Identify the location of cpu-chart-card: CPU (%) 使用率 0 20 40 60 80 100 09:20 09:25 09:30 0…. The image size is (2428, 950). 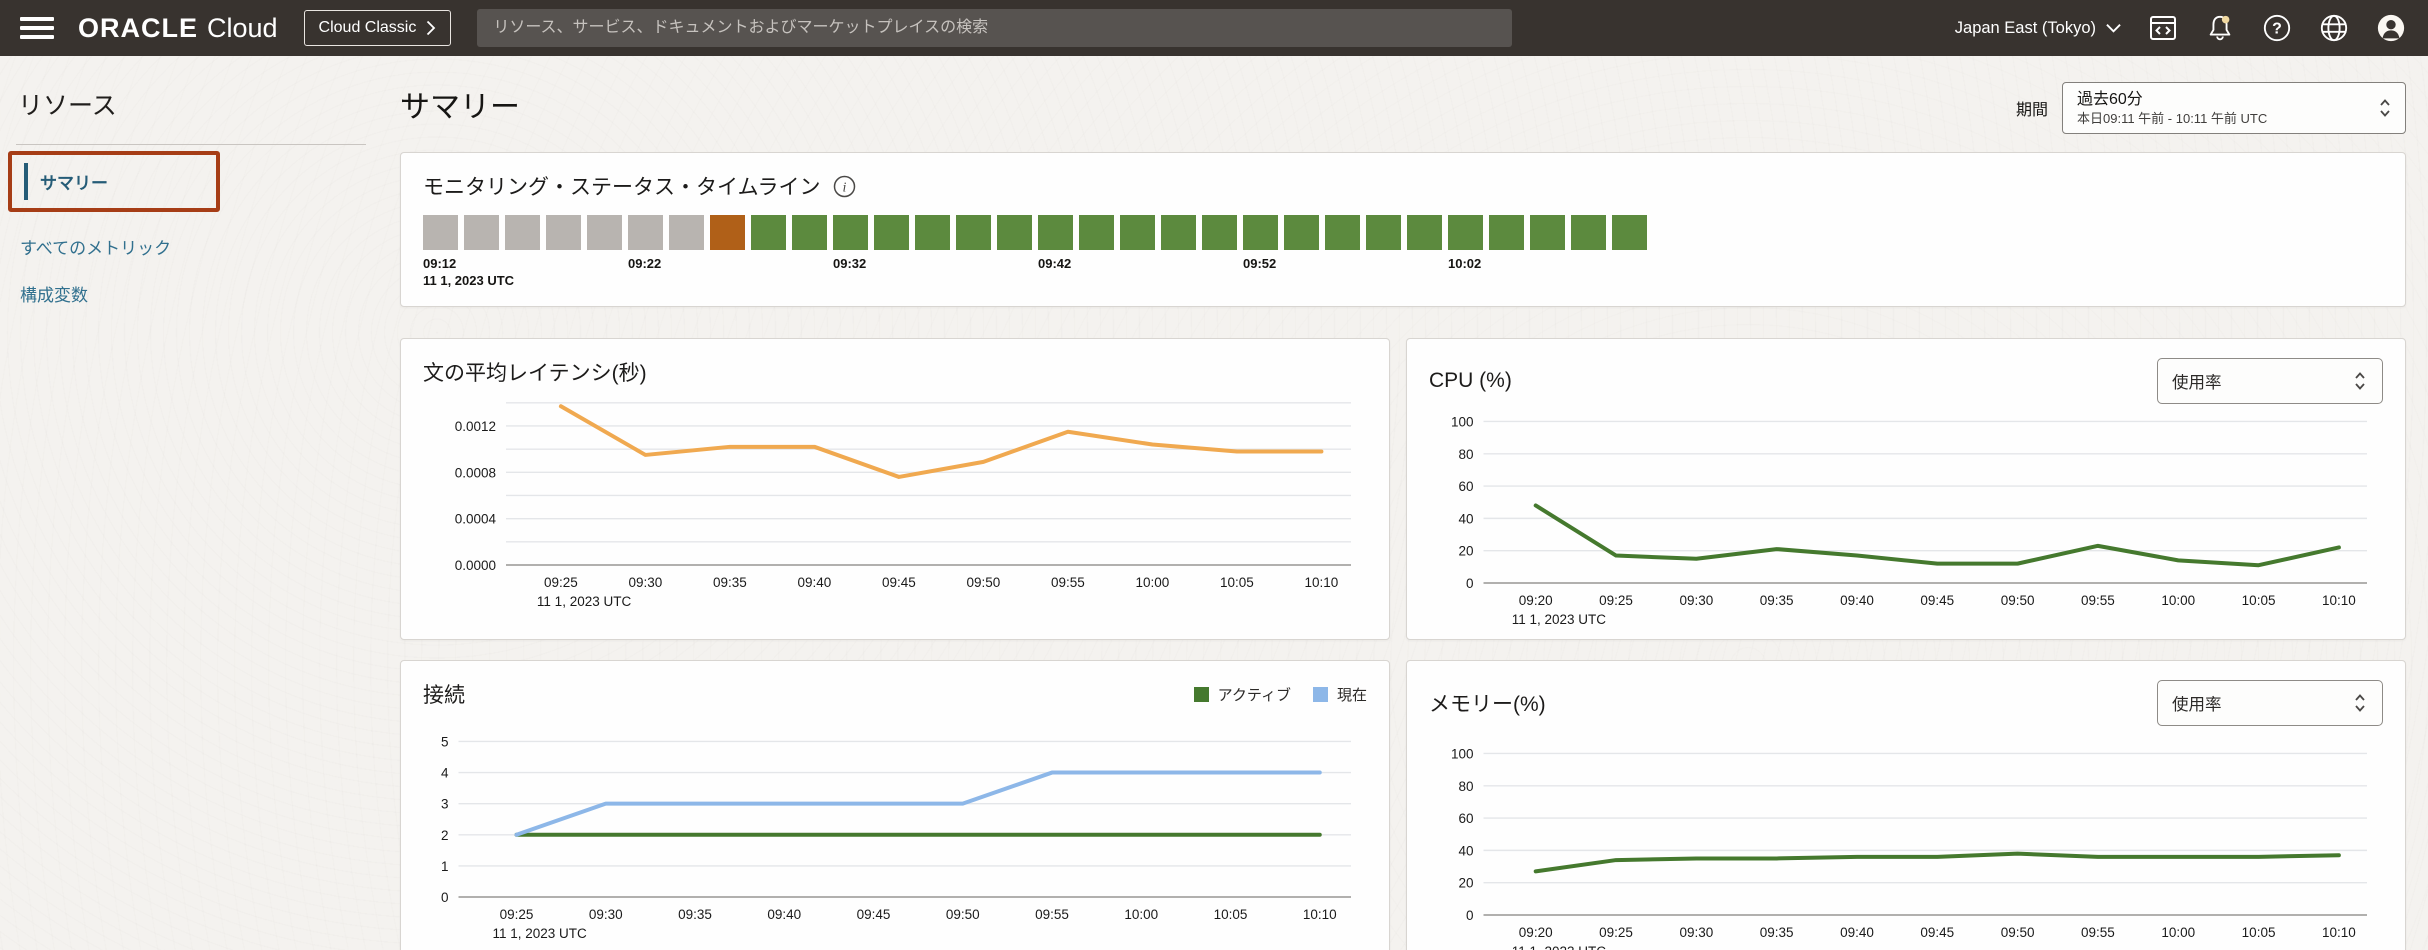
(1906, 489).